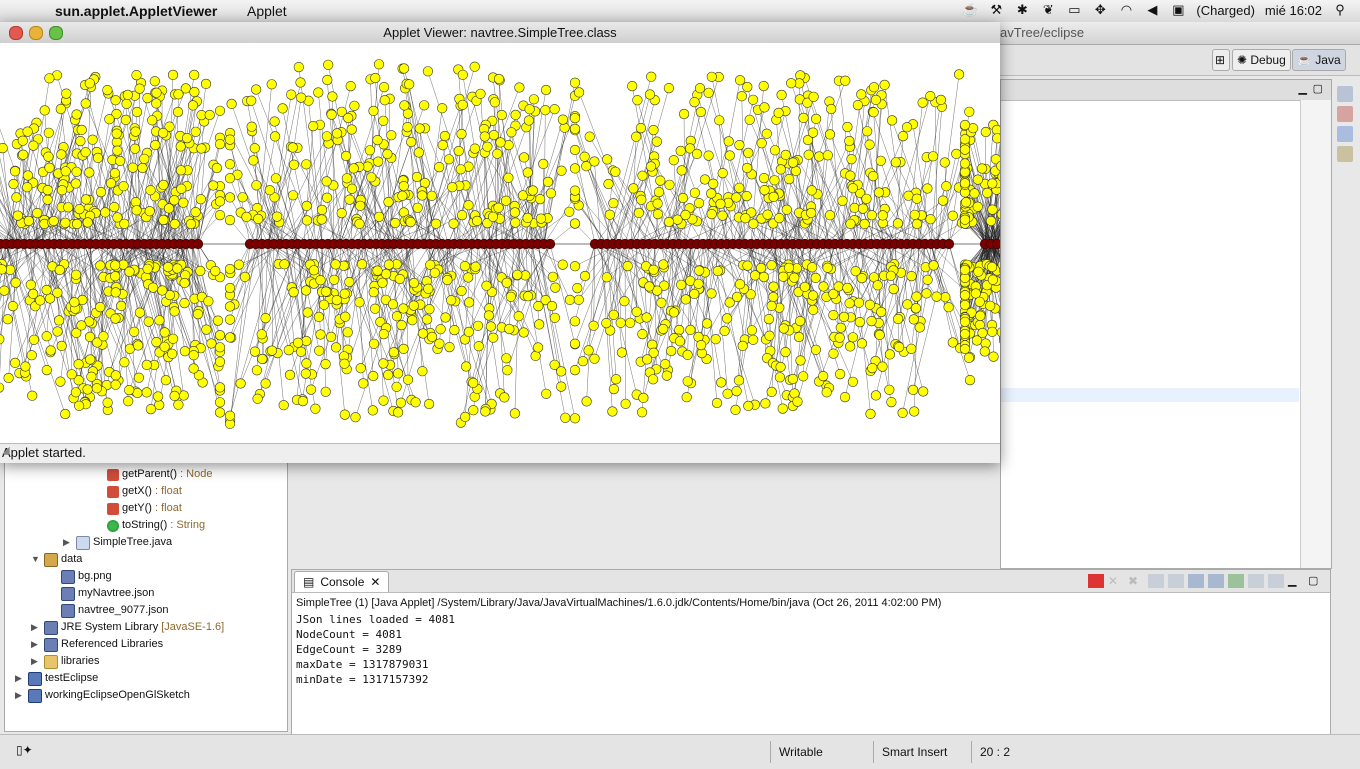 This screenshot has height=769, width=1360. Describe the element at coordinates (68, 542) in the screenshot. I see `expand-arrow-icon: ▶` at that location.